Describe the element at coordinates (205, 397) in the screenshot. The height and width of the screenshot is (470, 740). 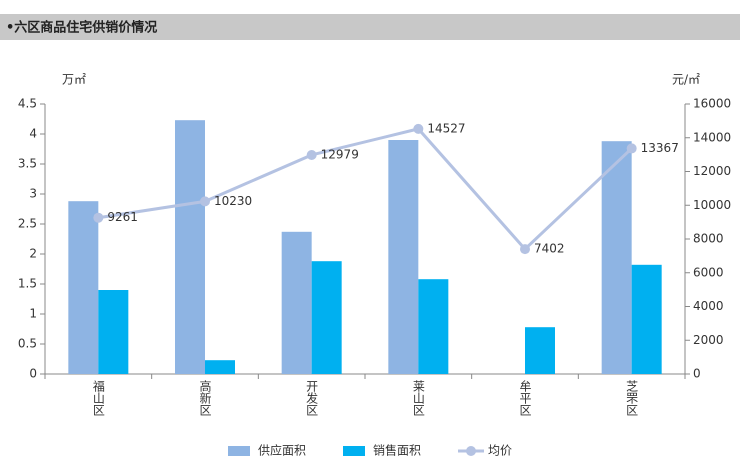
I see `x-tick-label: 高新区` at that location.